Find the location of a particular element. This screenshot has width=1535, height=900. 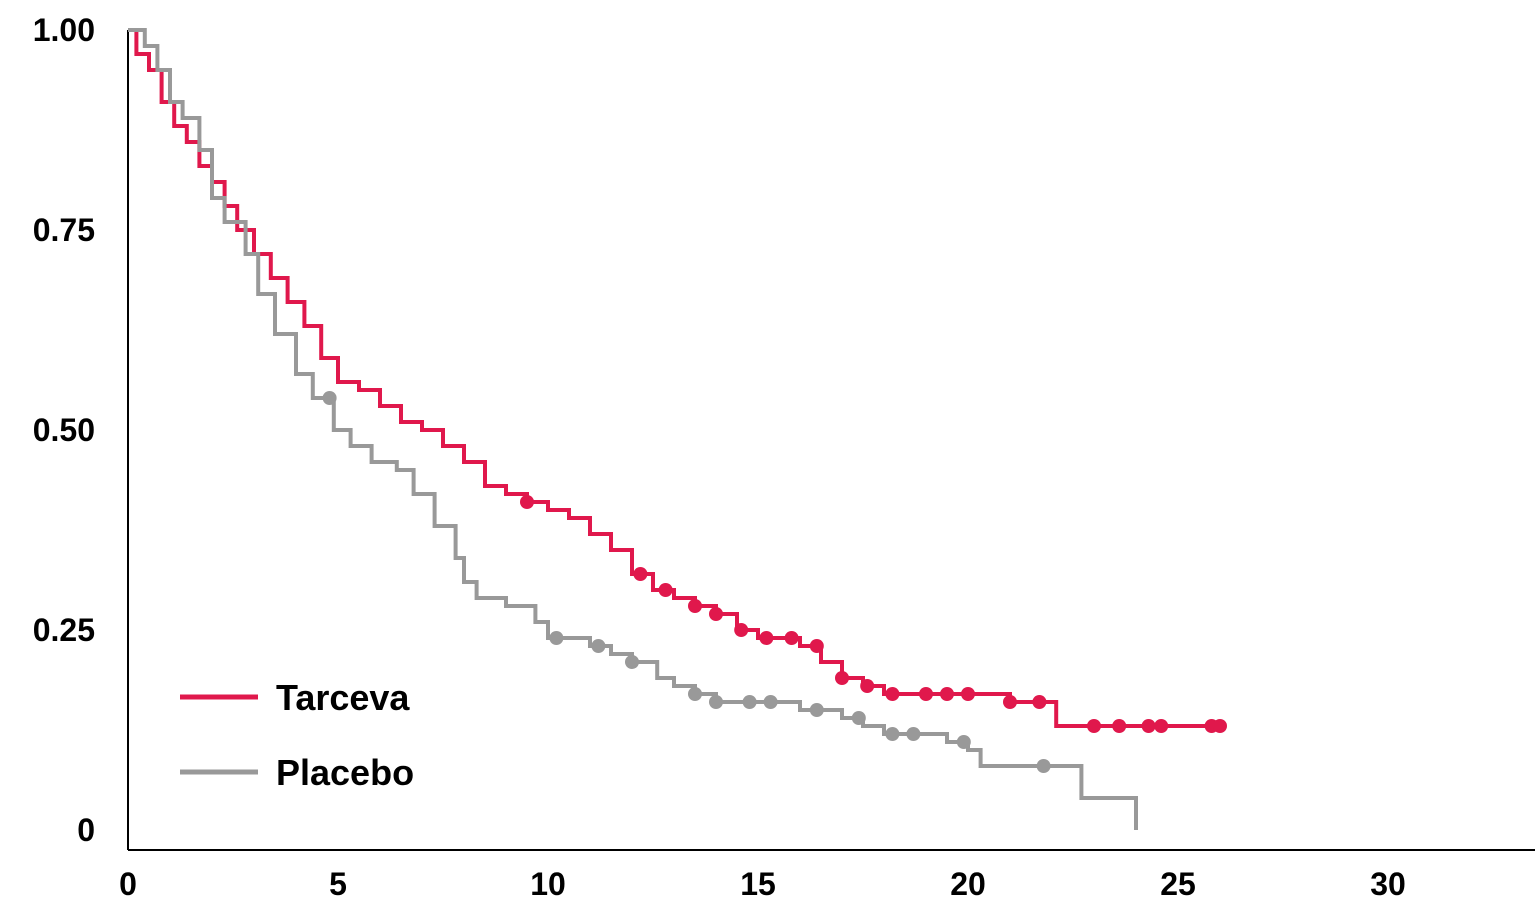

y-tick-label: 0.75 is located at coordinates (64, 230).